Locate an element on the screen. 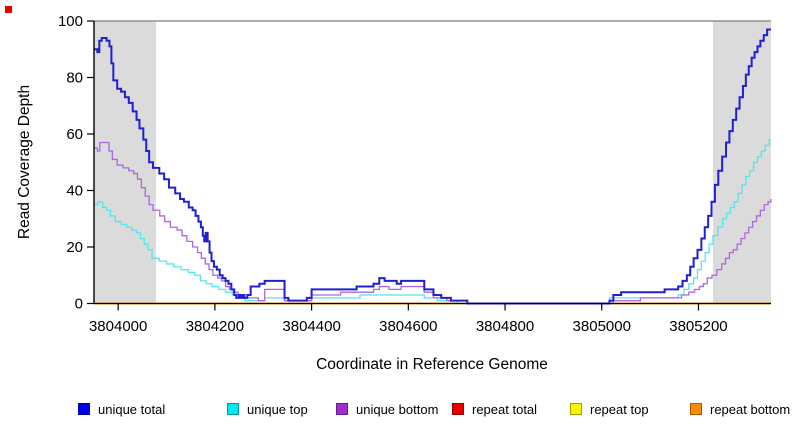  shaded-region is located at coordinates (125, 162).